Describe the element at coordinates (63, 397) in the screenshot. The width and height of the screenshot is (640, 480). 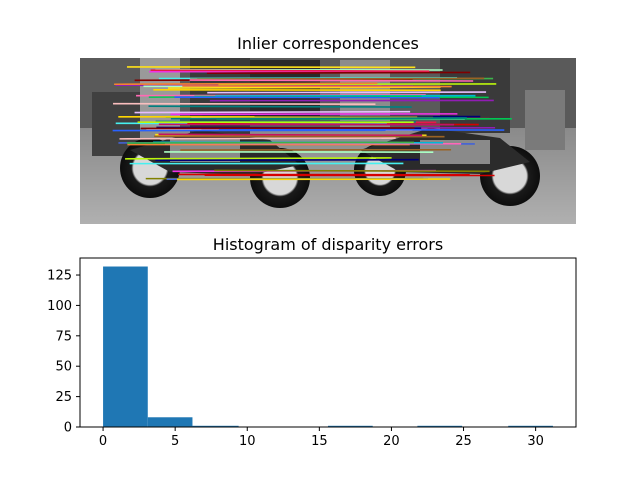
I see `y-tick-label: 25` at that location.